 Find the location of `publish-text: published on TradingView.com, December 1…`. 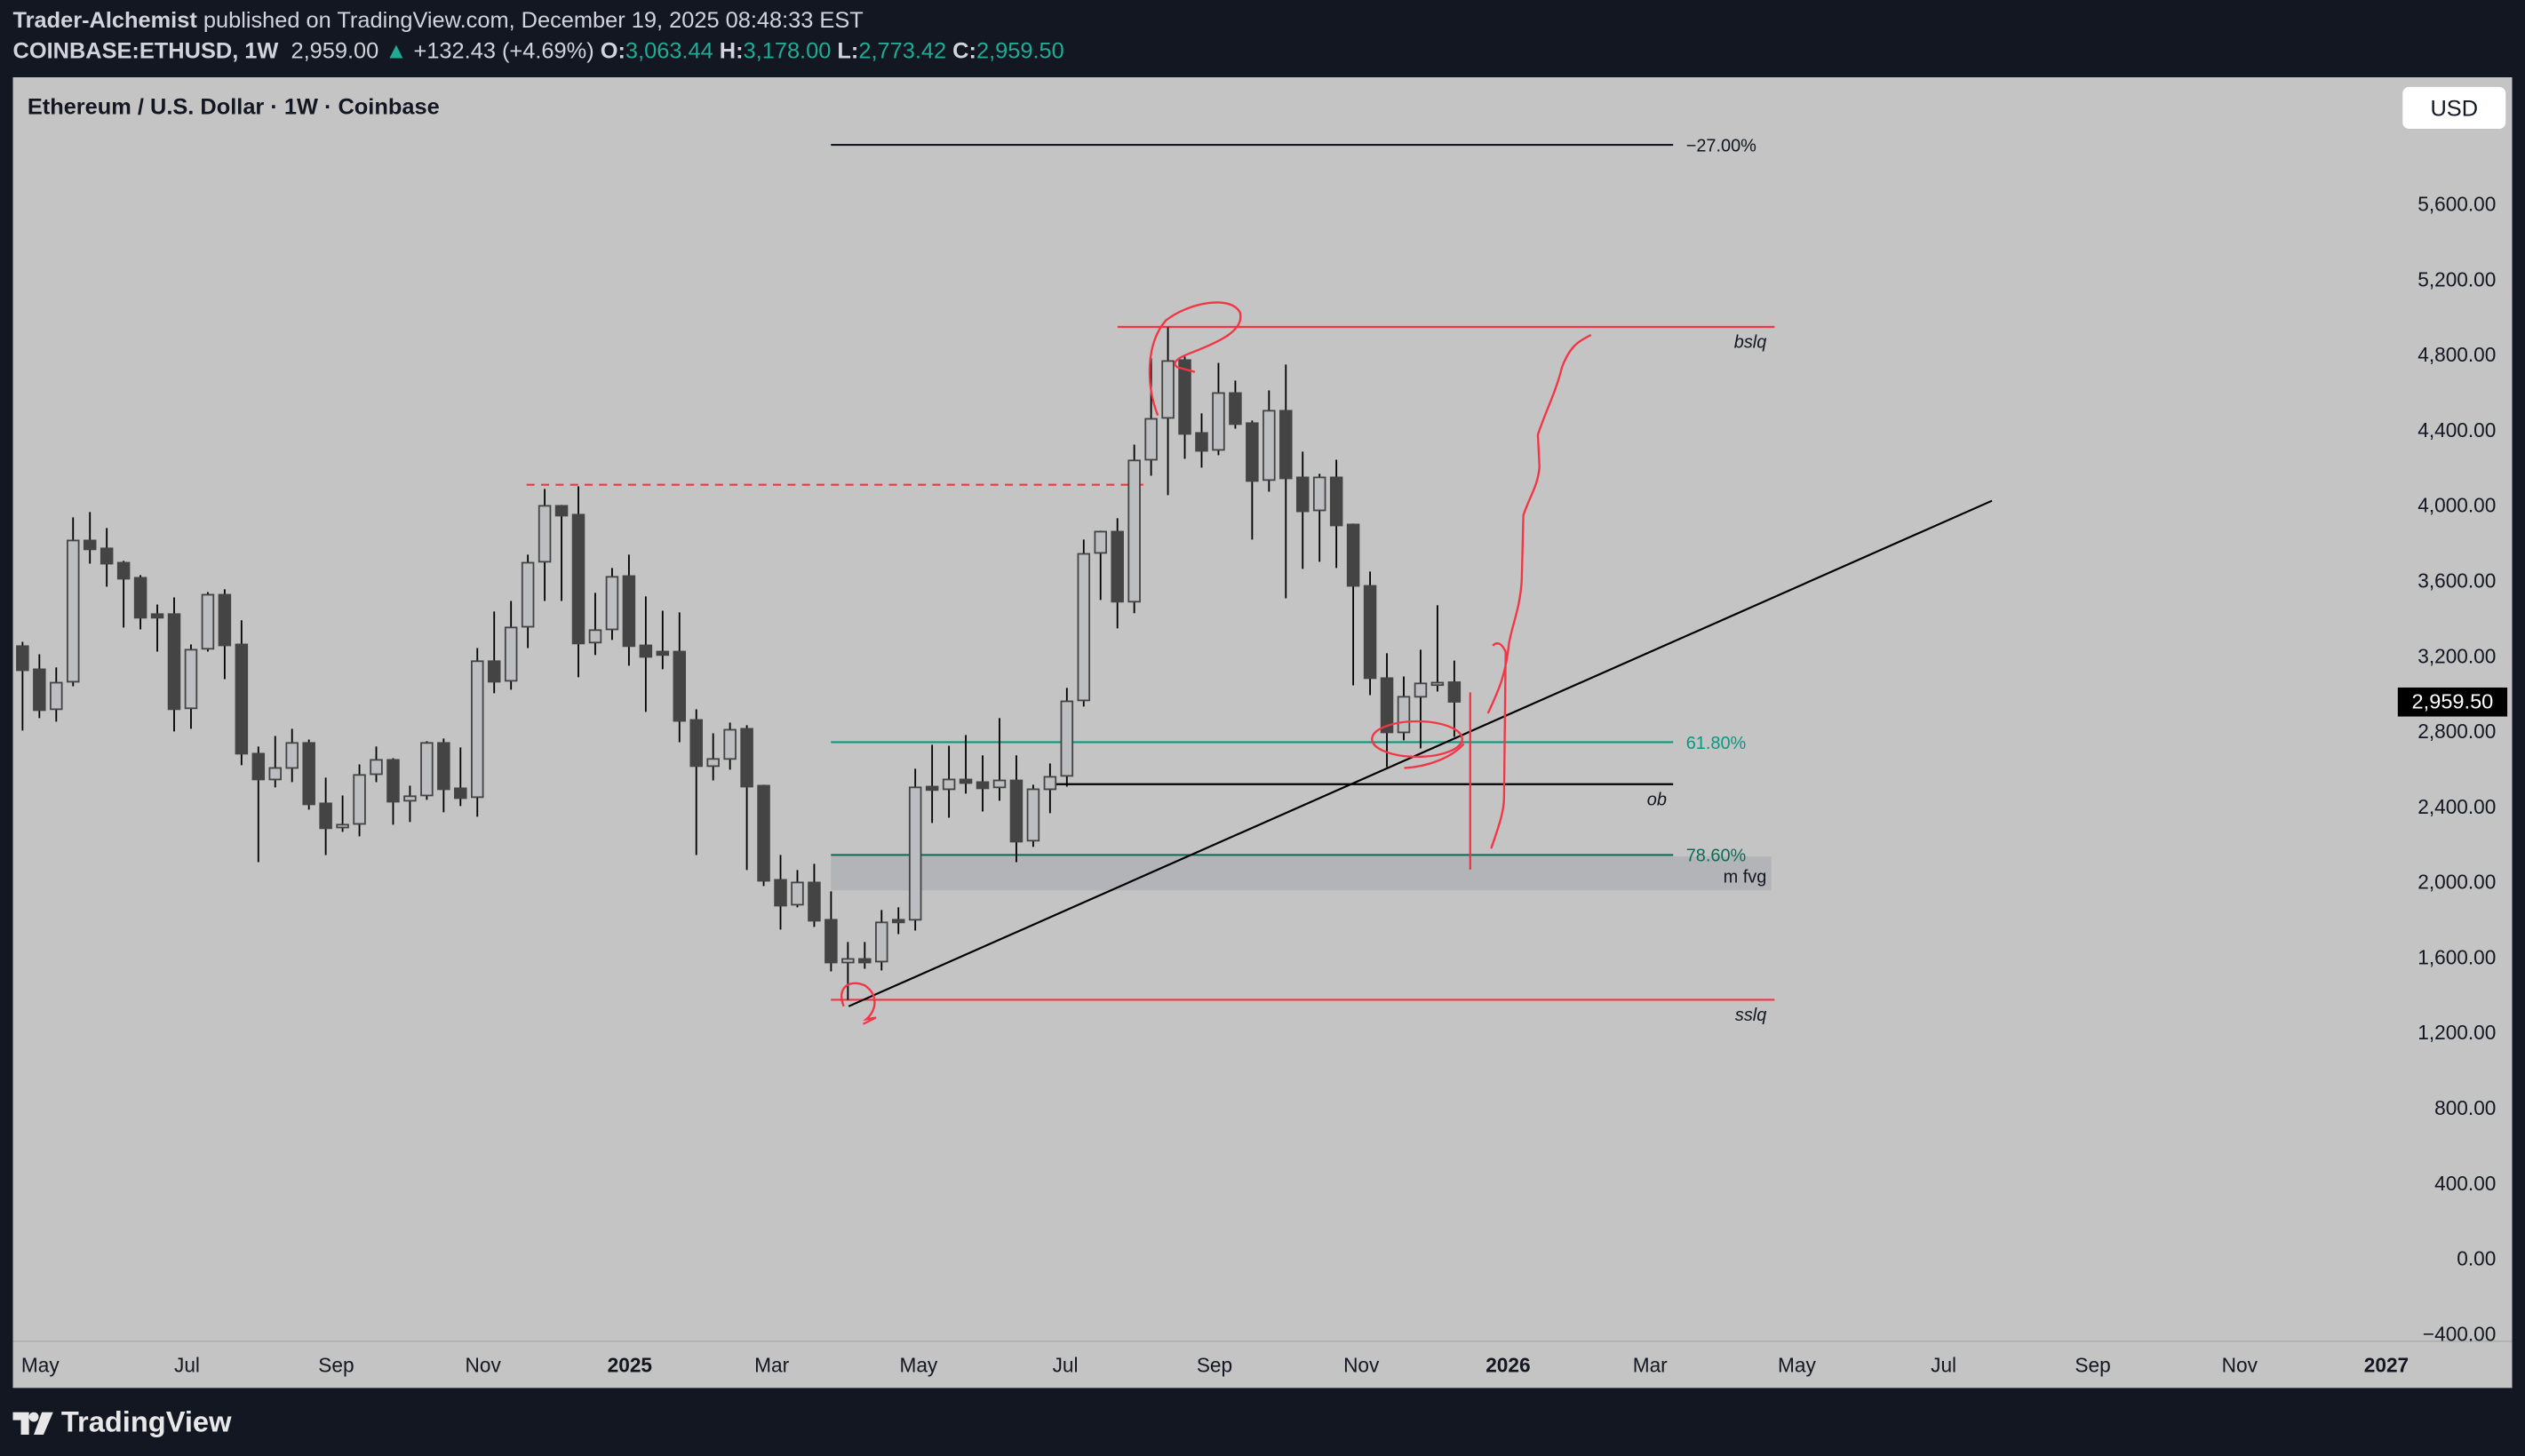

publish-text: published on TradingView.com, December 1… is located at coordinates (530, 19).